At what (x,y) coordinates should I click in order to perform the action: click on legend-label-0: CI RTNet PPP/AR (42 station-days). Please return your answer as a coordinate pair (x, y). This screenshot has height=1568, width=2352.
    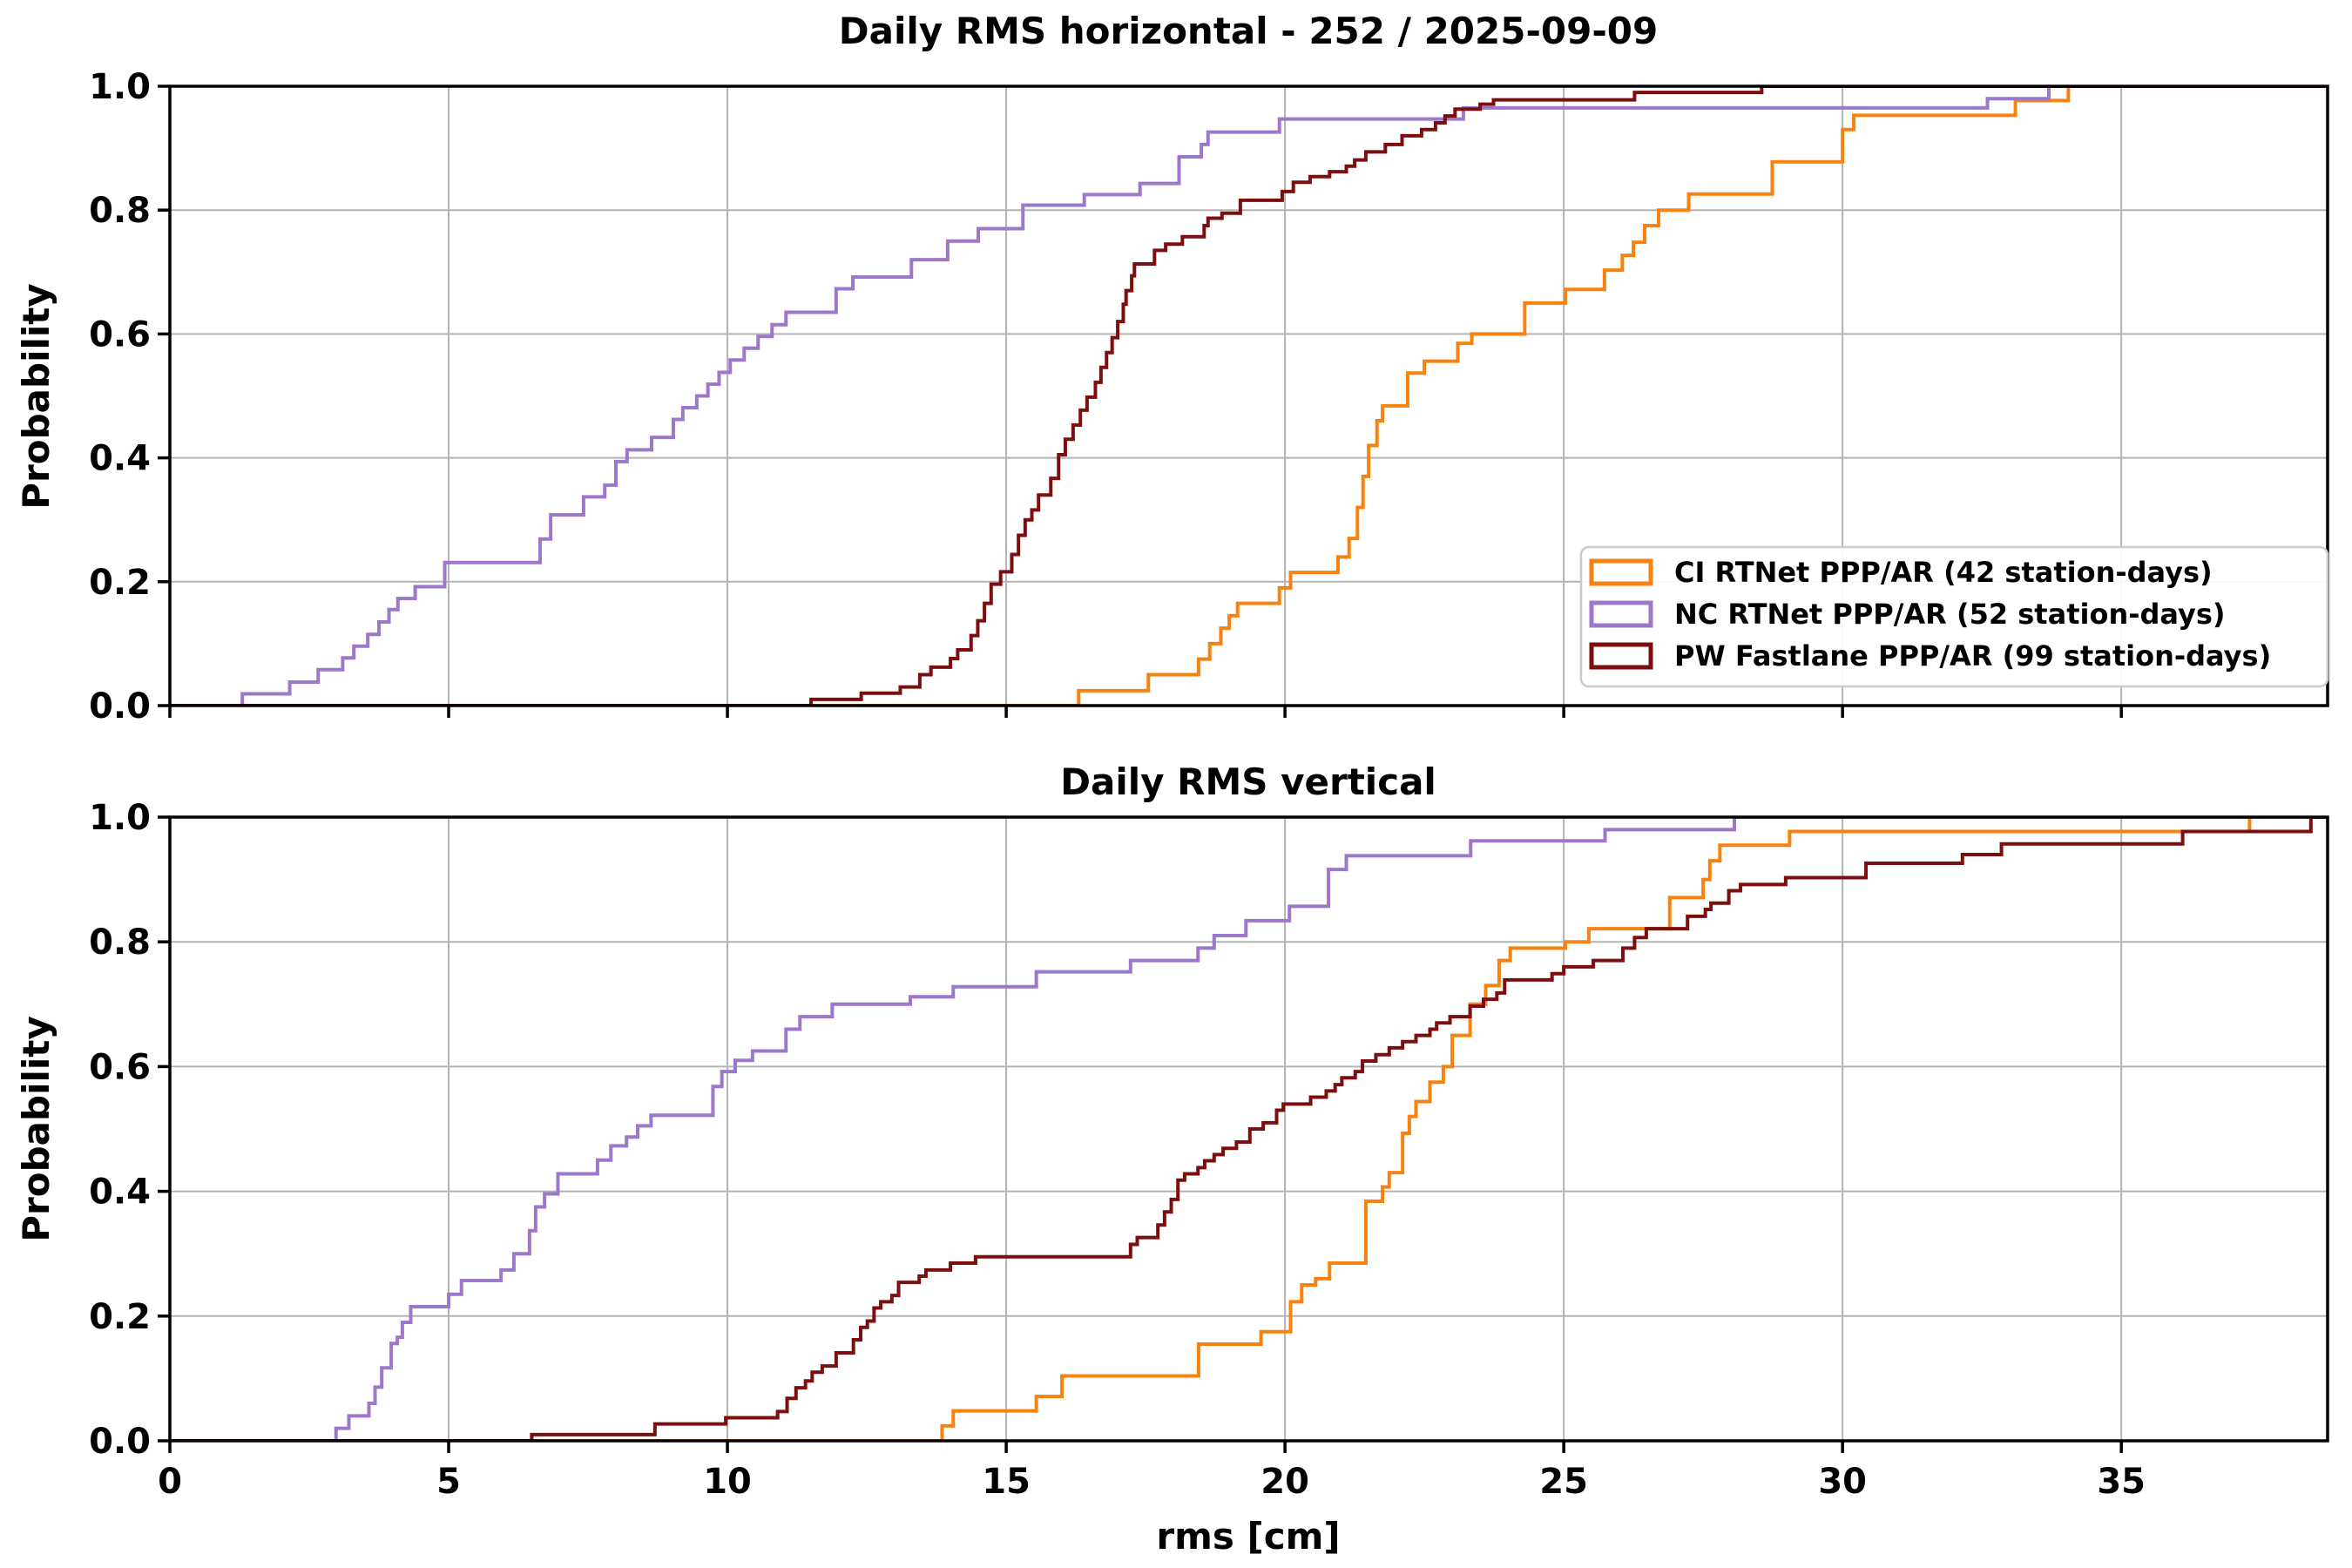
    Looking at the image, I should click on (1943, 572).